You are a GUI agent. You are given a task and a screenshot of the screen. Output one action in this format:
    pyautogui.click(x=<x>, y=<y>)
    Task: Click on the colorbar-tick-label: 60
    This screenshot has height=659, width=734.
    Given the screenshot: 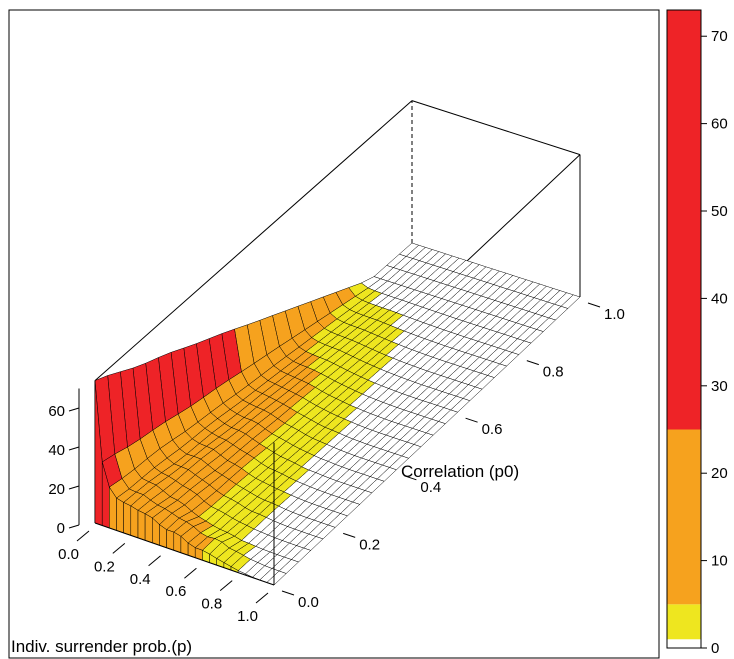 What is the action you would take?
    pyautogui.click(x=719, y=124)
    